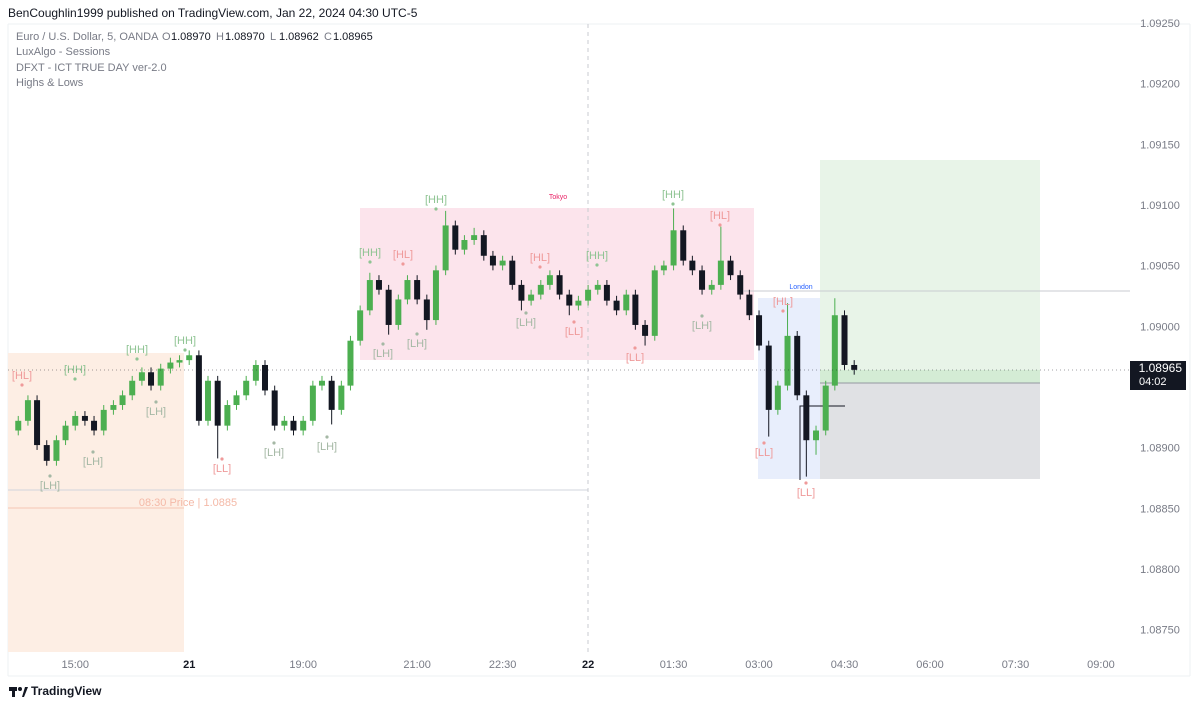  What do you see at coordinates (759, 665) in the screenshot?
I see `x-tick-label: 03:00` at bounding box center [759, 665].